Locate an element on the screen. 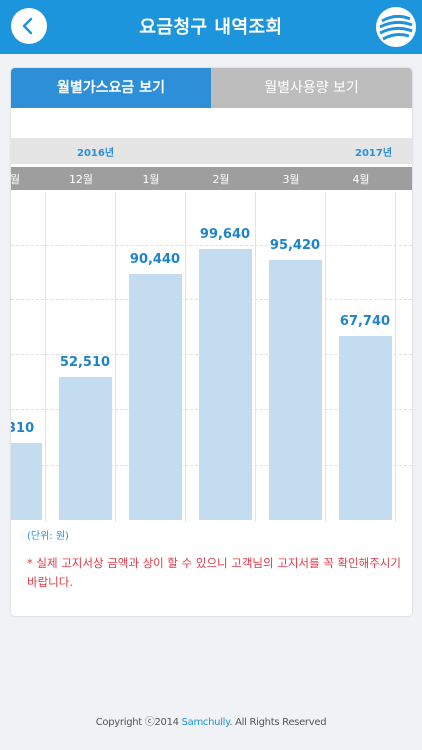 The width and height of the screenshot is (422, 750). bar-value-label: 52,510 is located at coordinates (85, 362).